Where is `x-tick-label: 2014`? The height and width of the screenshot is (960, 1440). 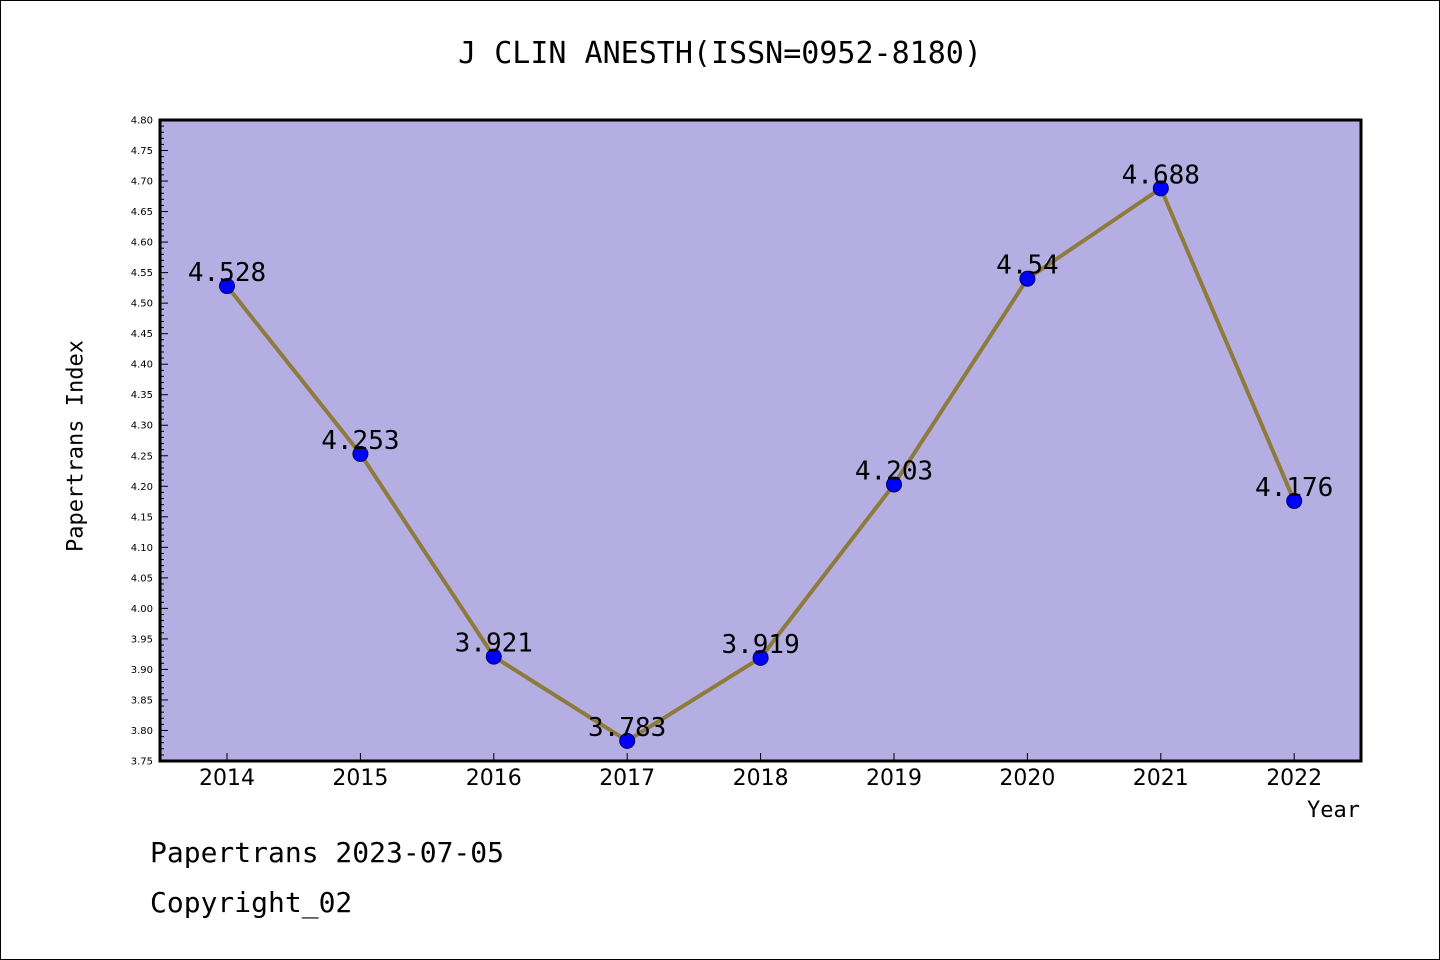
x-tick-label: 2014 is located at coordinates (227, 778).